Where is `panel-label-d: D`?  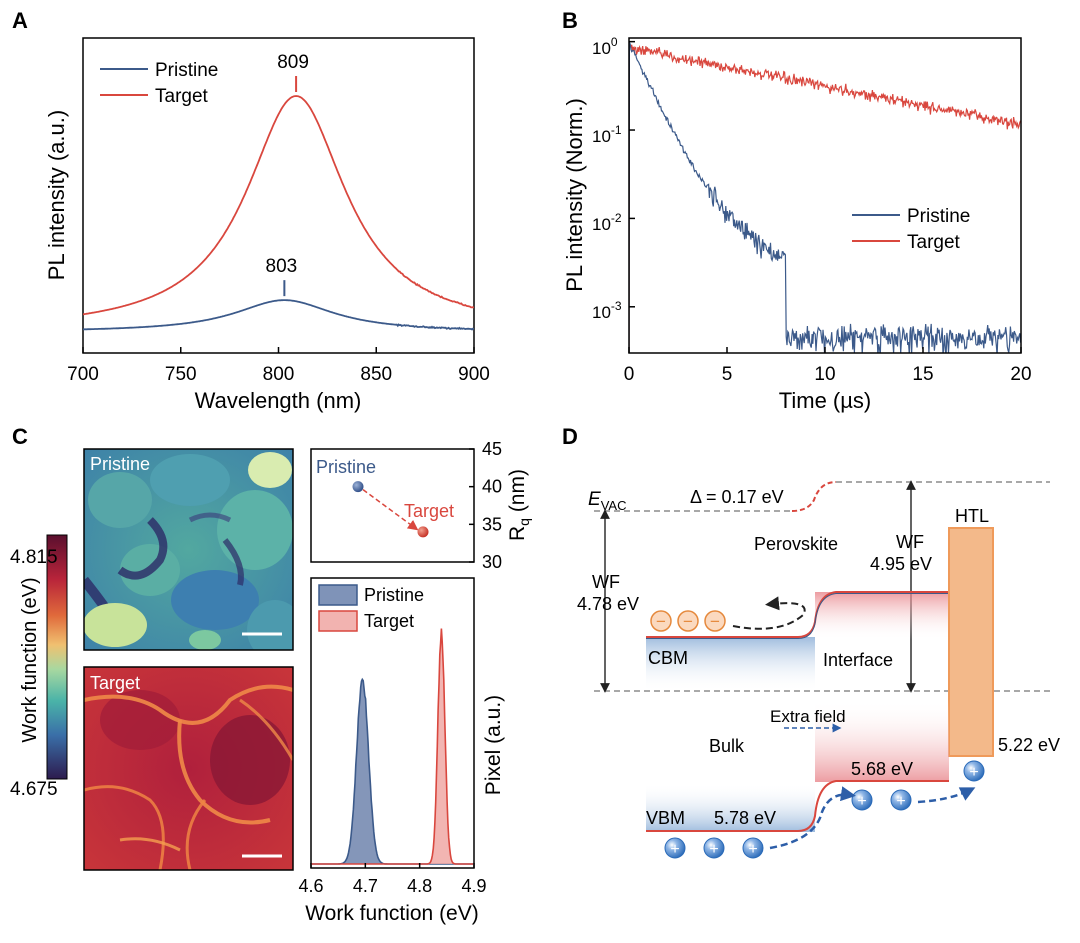 panel-label-d: D is located at coordinates (570, 436).